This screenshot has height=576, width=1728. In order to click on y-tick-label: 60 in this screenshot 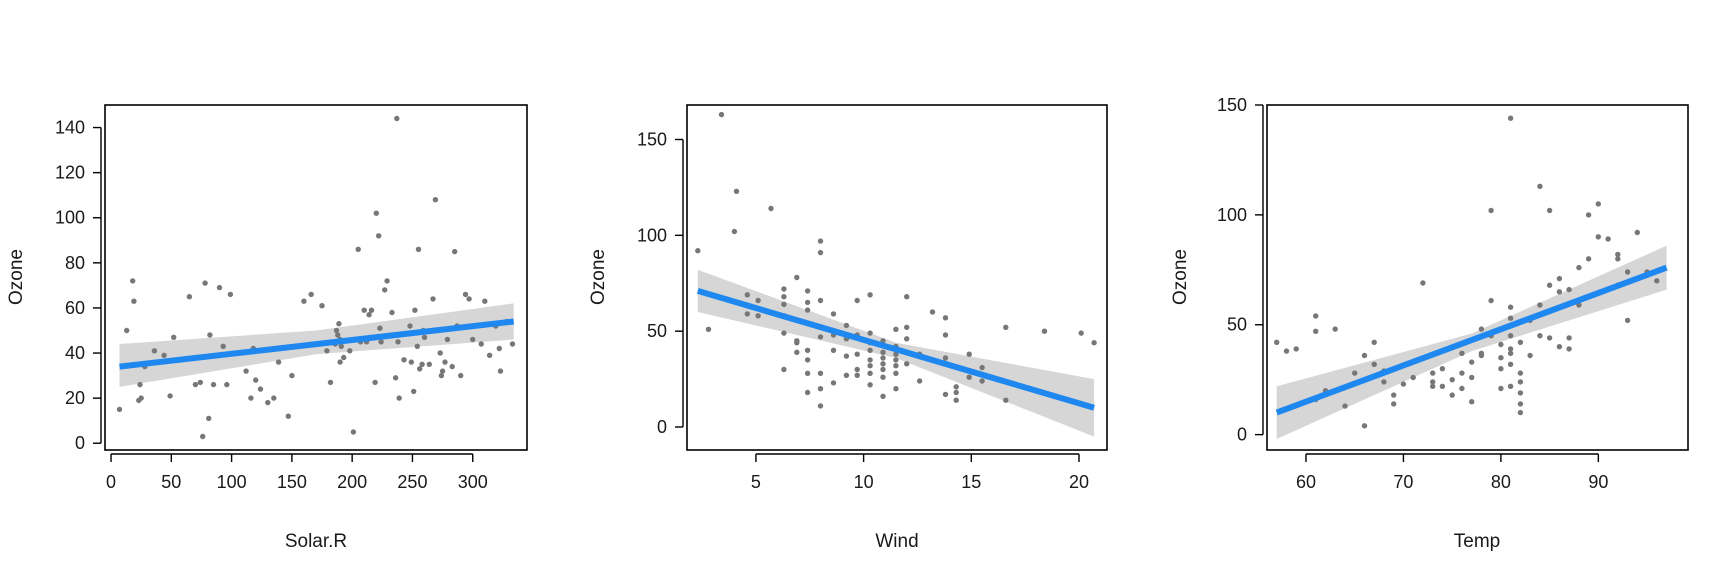, I will do `click(75, 308)`.